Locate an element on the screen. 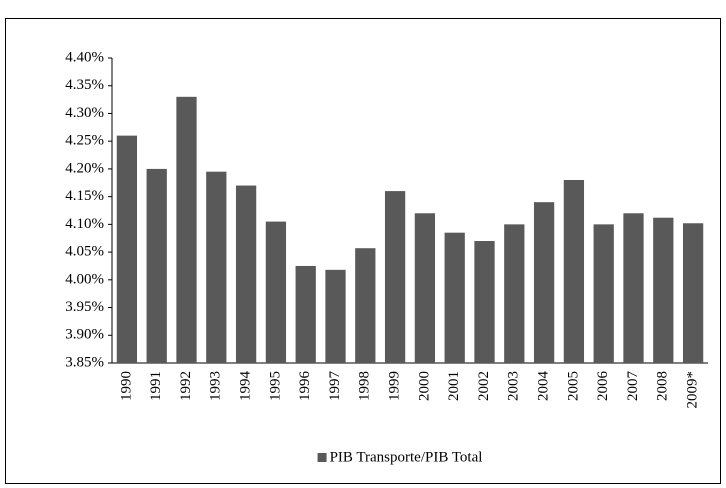 This screenshot has width=726, height=488. x-tick-label: 2009* is located at coordinates (693, 390).